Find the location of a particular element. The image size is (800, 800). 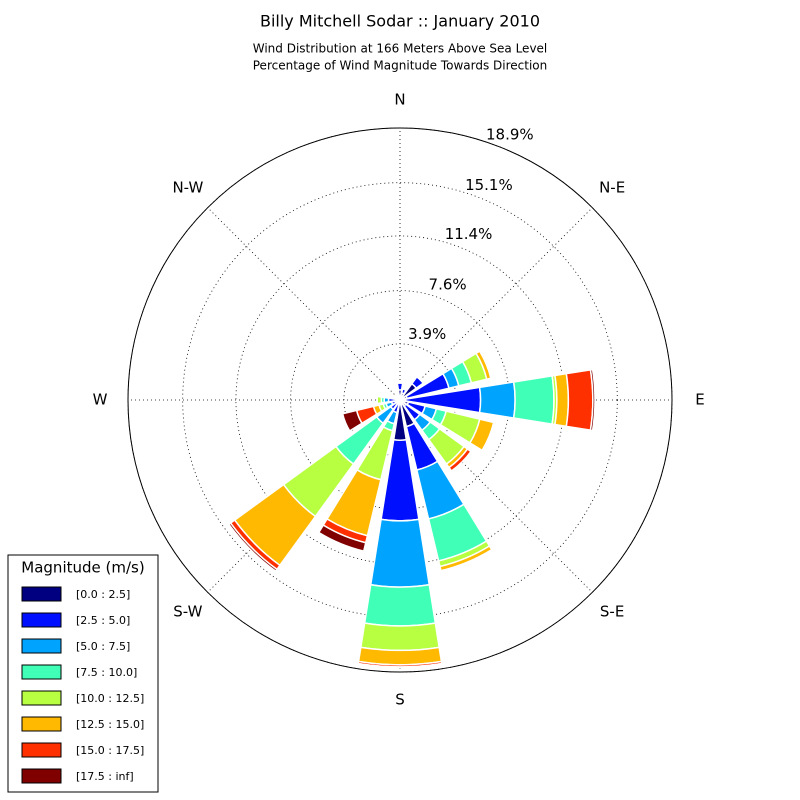

direction-label: S-W is located at coordinates (187, 612).